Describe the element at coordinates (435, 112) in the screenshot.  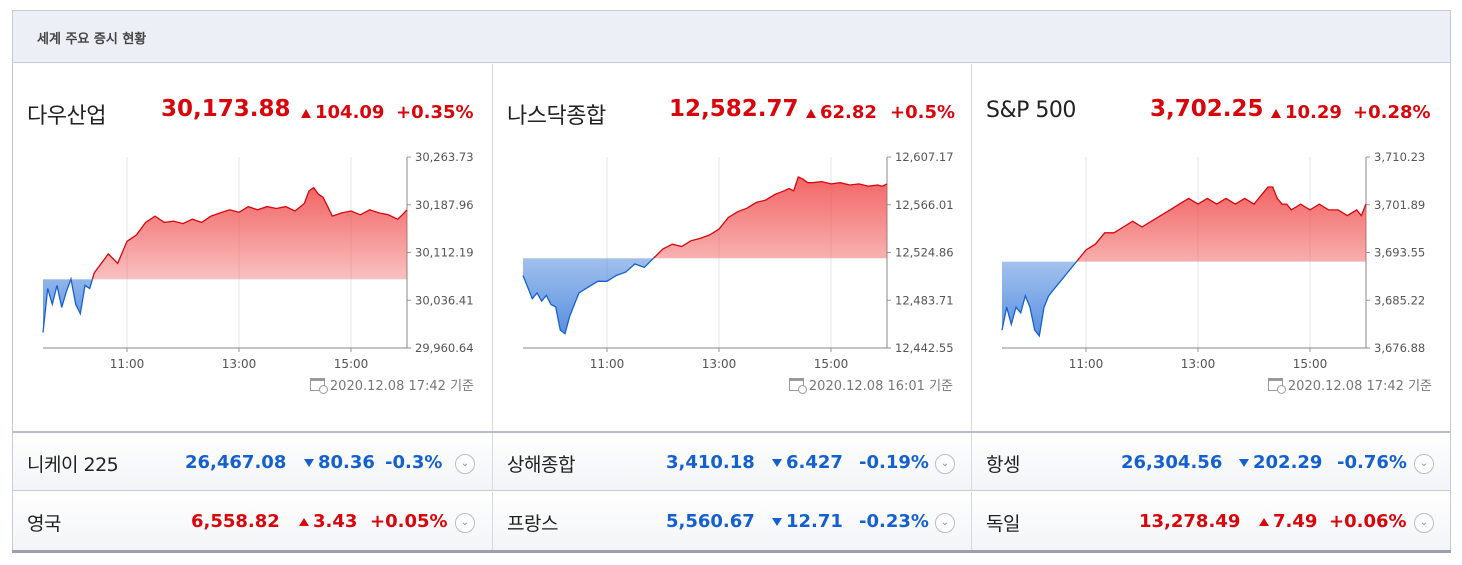
I see `index-percent: +0.35%` at that location.